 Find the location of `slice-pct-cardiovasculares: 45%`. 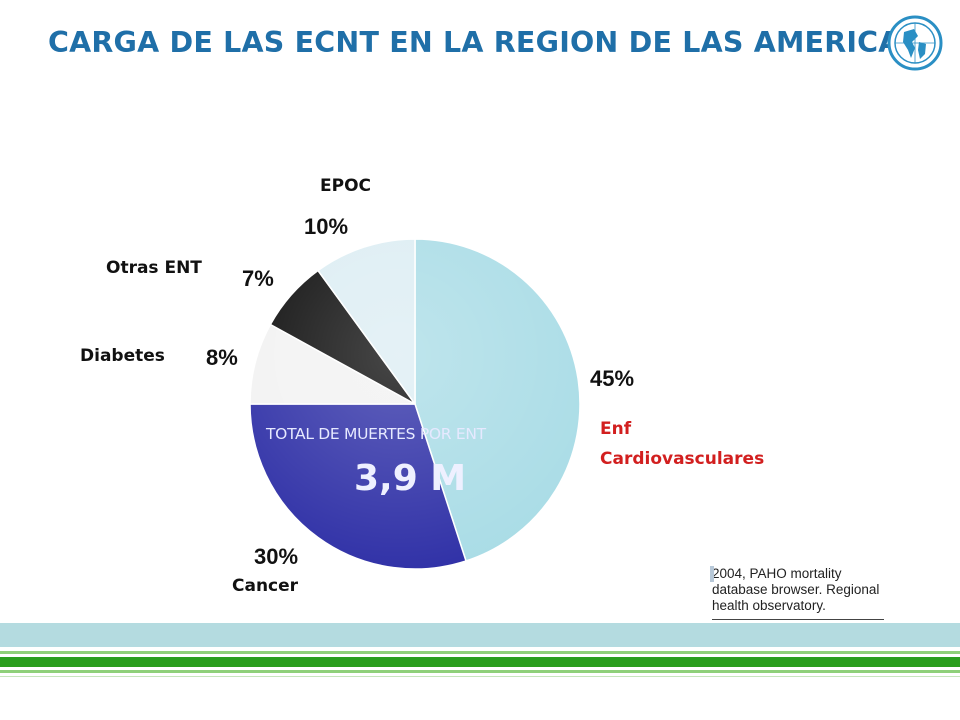

slice-pct-cardiovasculares: 45% is located at coordinates (612, 378).